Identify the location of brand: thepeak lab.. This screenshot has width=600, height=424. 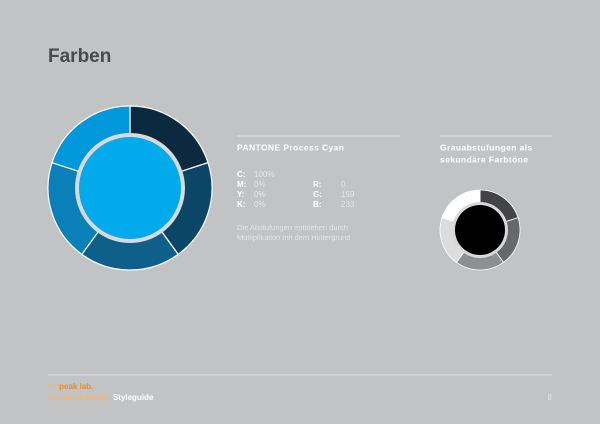
(70, 386).